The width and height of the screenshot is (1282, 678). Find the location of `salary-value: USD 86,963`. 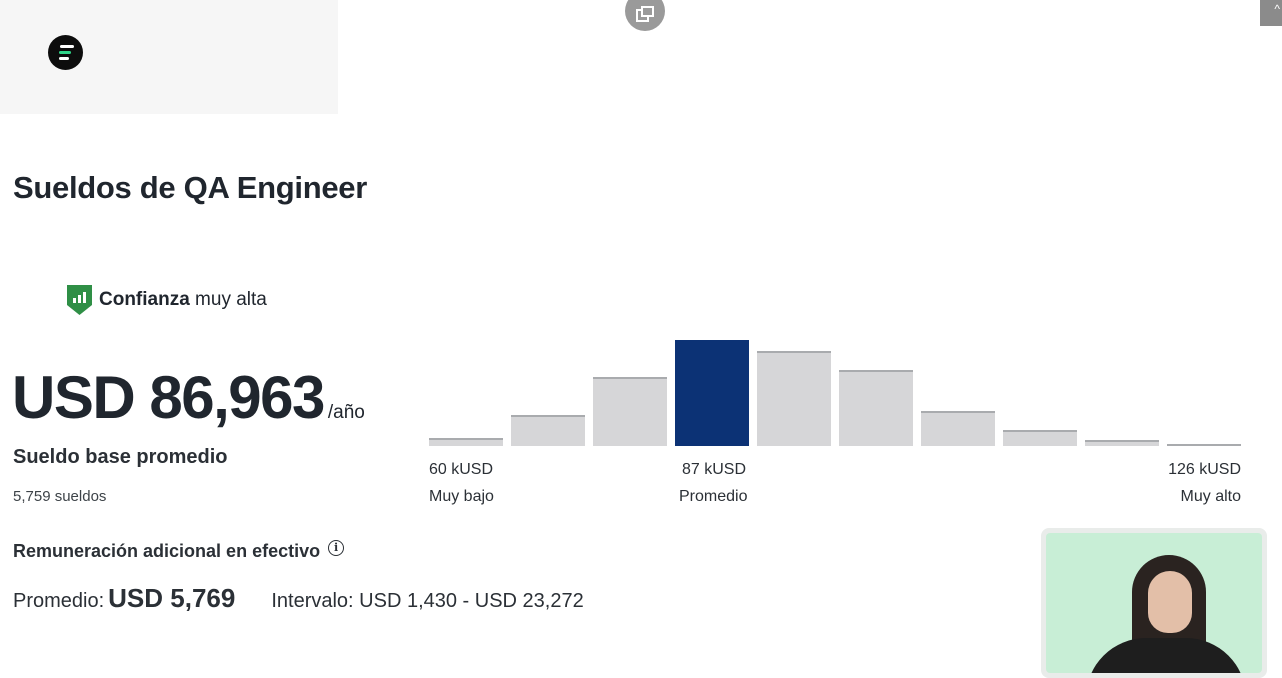

salary-value: USD 86,963 is located at coordinates (168, 397).